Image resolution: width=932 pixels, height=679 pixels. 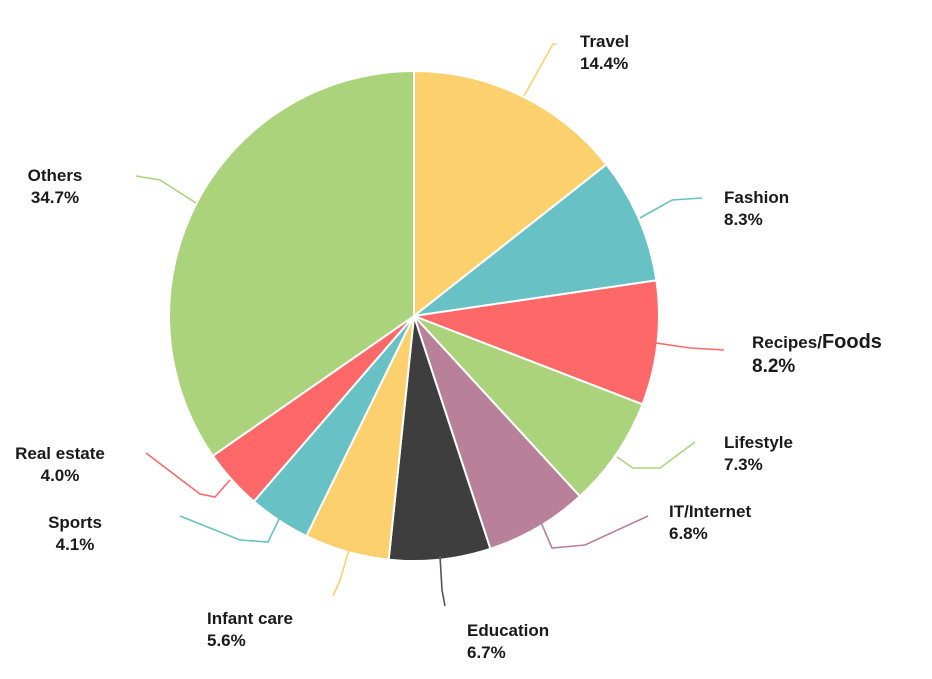 What do you see at coordinates (594, 532) in the screenshot?
I see `leader-line-it-internet` at bounding box center [594, 532].